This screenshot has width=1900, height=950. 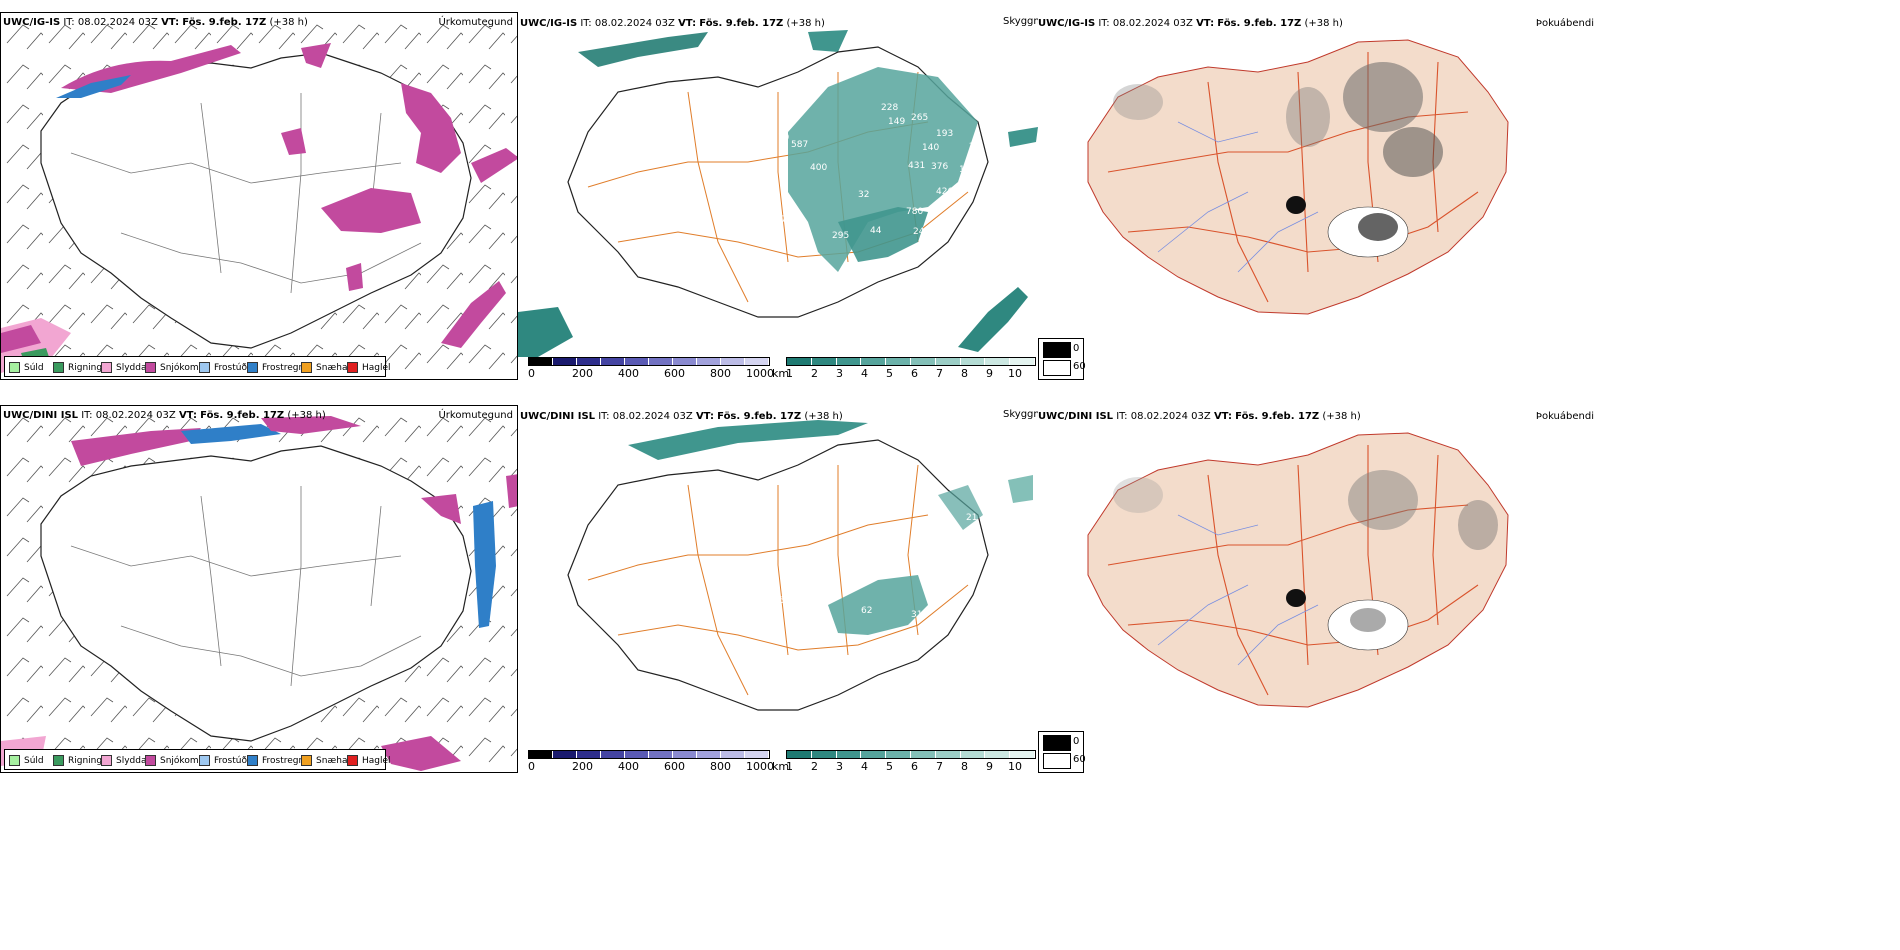 I want to click on panel-variable-title: Skyggni, so click(x=1020, y=21).